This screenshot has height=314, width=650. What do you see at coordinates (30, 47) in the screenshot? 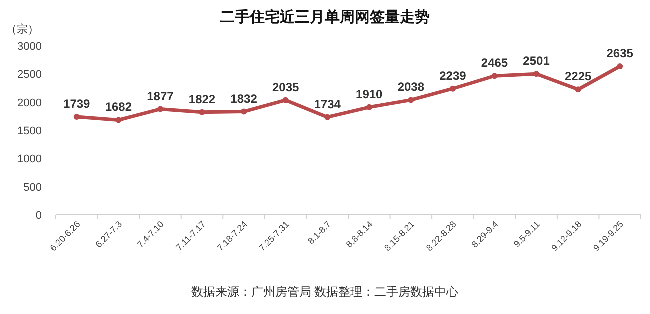
I see `y-tick-label: 3000` at bounding box center [30, 47].